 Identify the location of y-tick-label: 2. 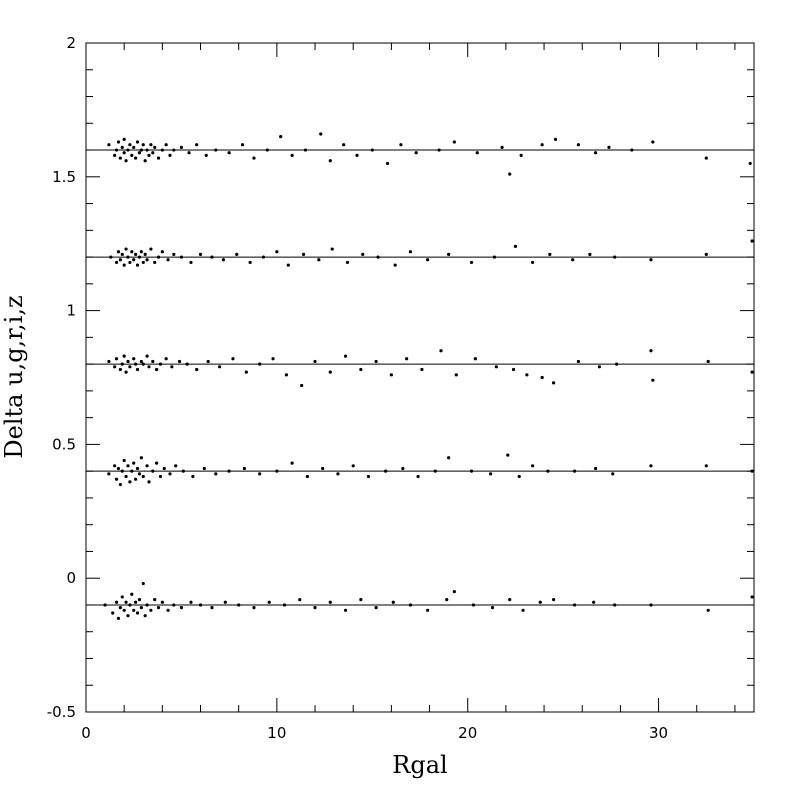
(71, 43).